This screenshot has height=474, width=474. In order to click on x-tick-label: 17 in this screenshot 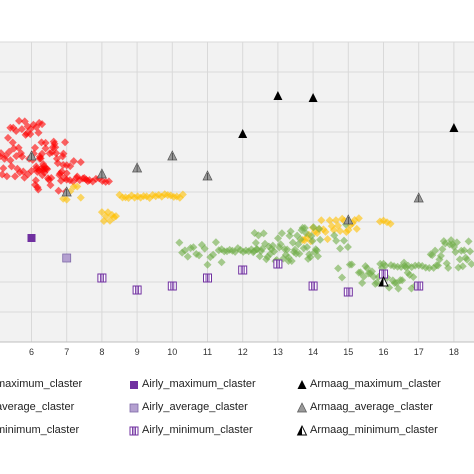, I will do `click(419, 352)`.